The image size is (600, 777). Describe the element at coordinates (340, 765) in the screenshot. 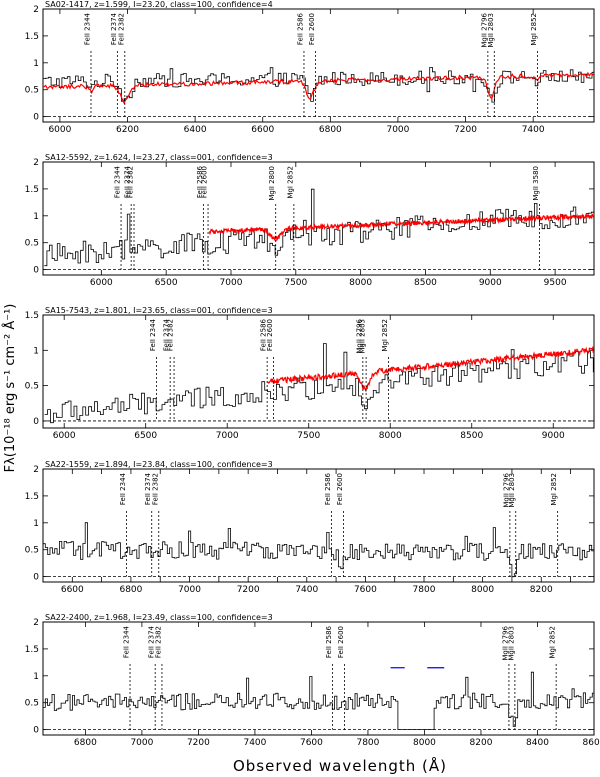

I see `figure-xlabel: Observed wavelength (Å)` at that location.